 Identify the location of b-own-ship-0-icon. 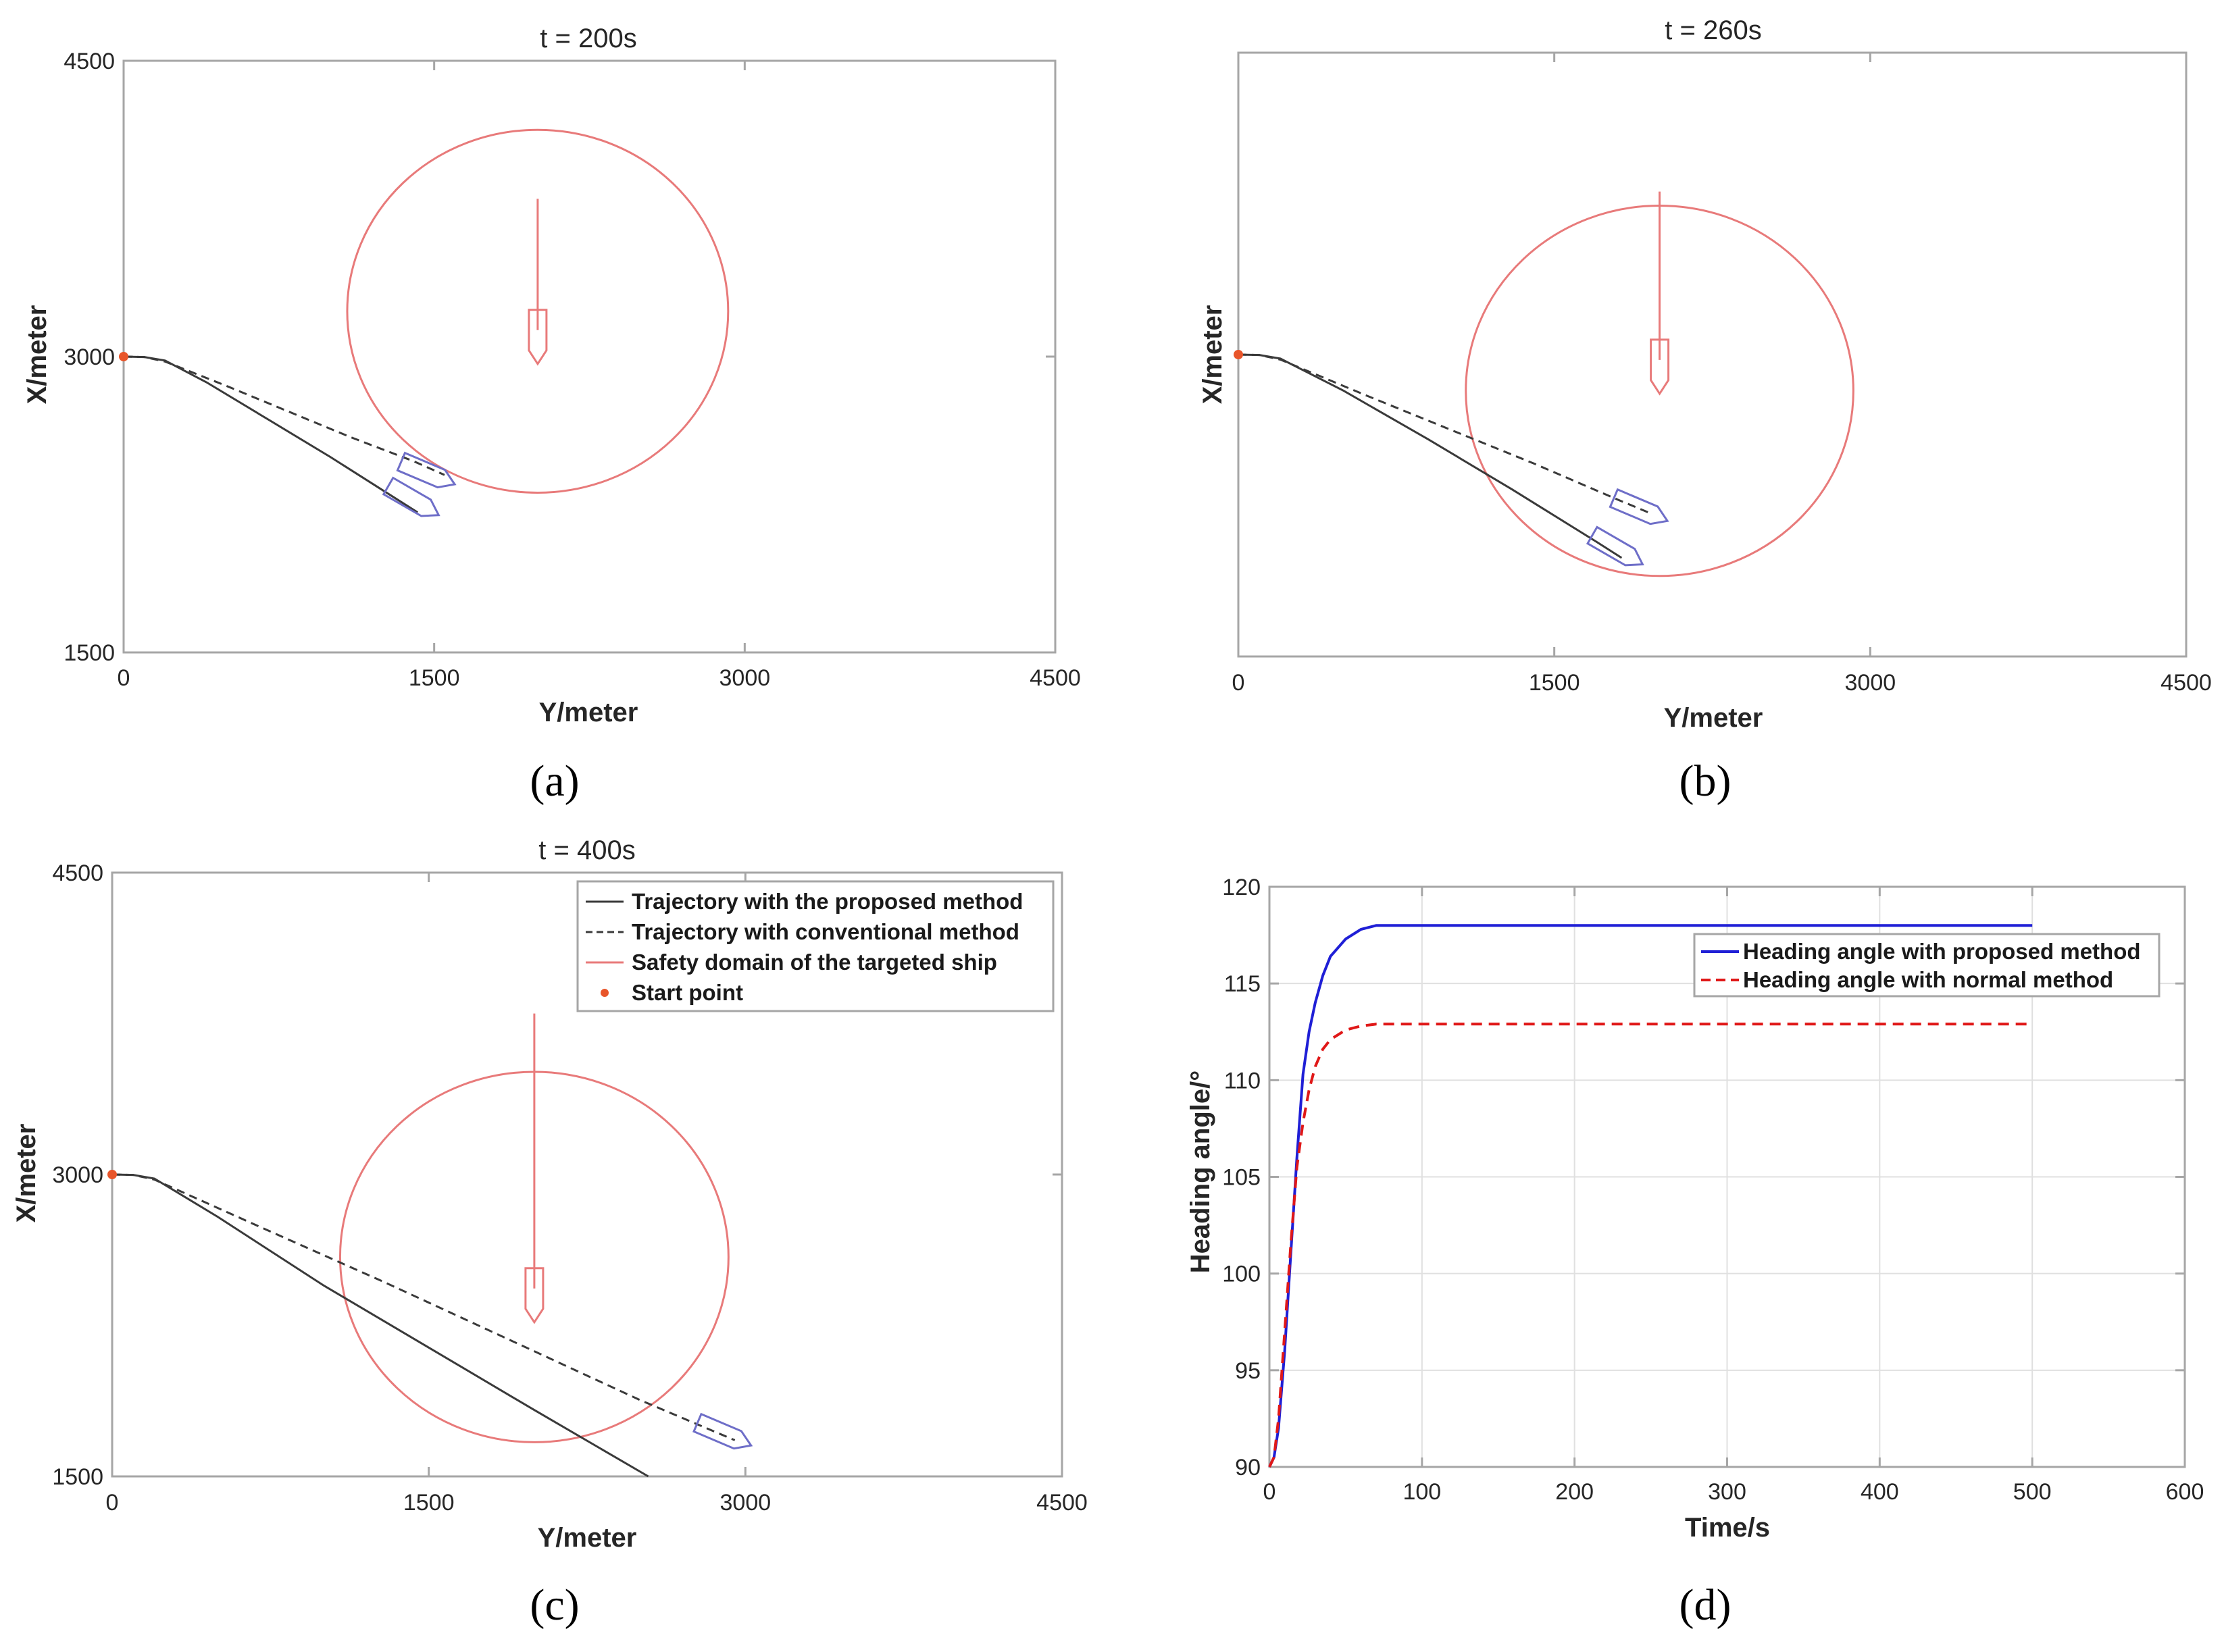
(1615, 546).